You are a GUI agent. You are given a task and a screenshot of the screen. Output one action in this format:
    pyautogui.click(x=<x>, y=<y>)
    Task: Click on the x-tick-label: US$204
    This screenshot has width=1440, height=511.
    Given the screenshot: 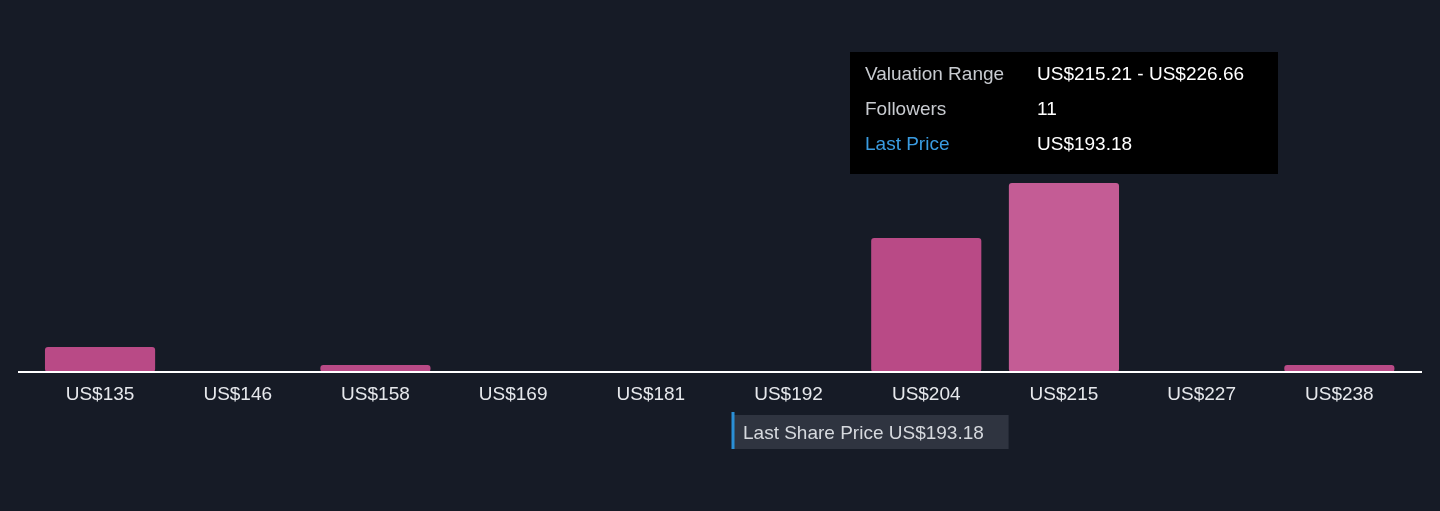 What is the action you would take?
    pyautogui.click(x=926, y=393)
    